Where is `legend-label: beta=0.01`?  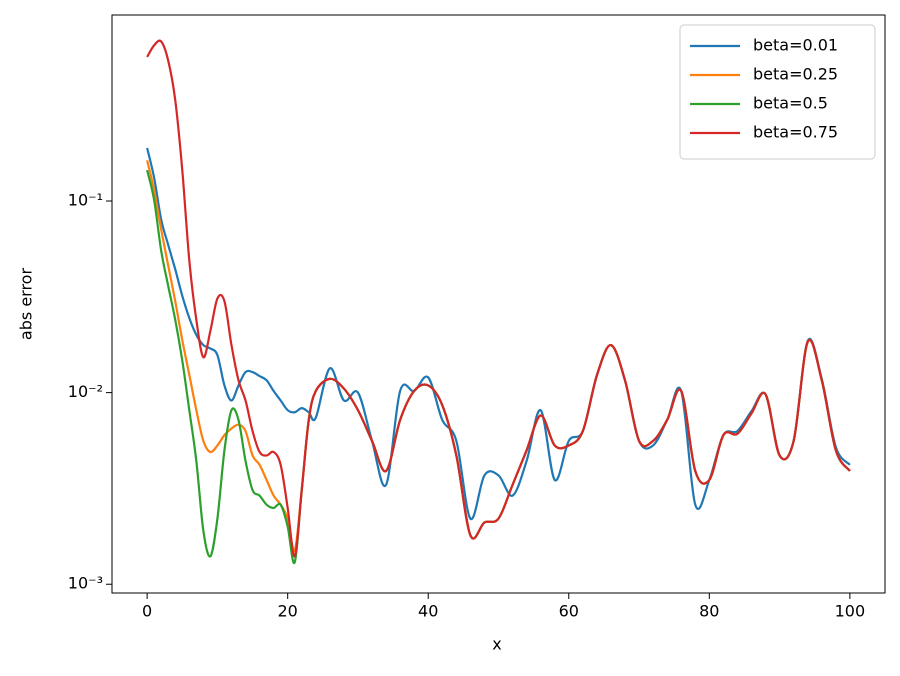
legend-label: beta=0.01 is located at coordinates (795, 45).